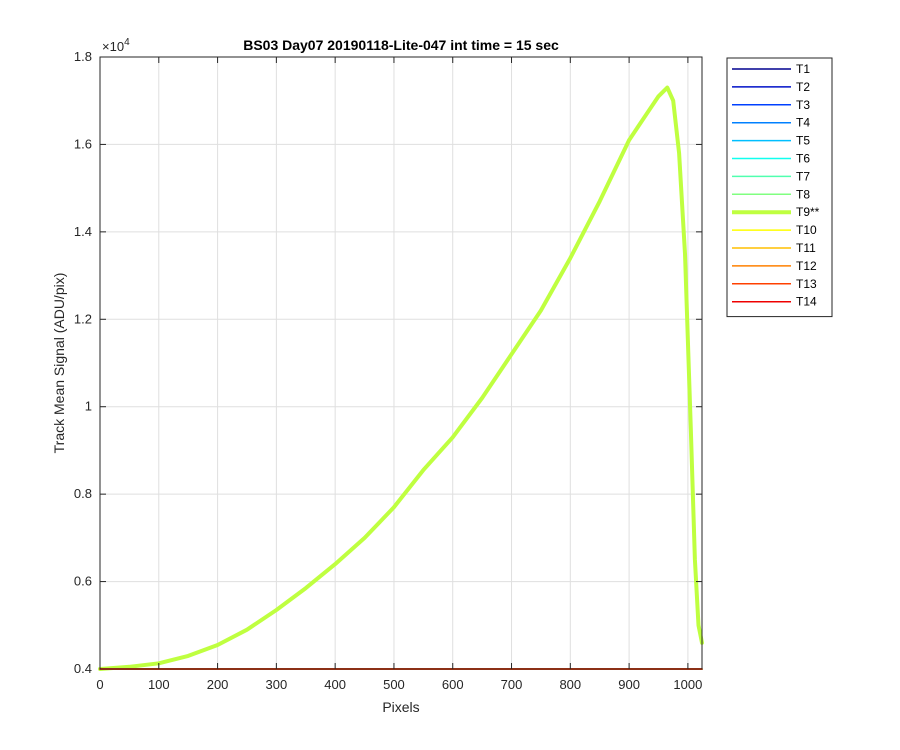  What do you see at coordinates (83, 56) in the screenshot?
I see `y-tick-label: 1.8` at bounding box center [83, 56].